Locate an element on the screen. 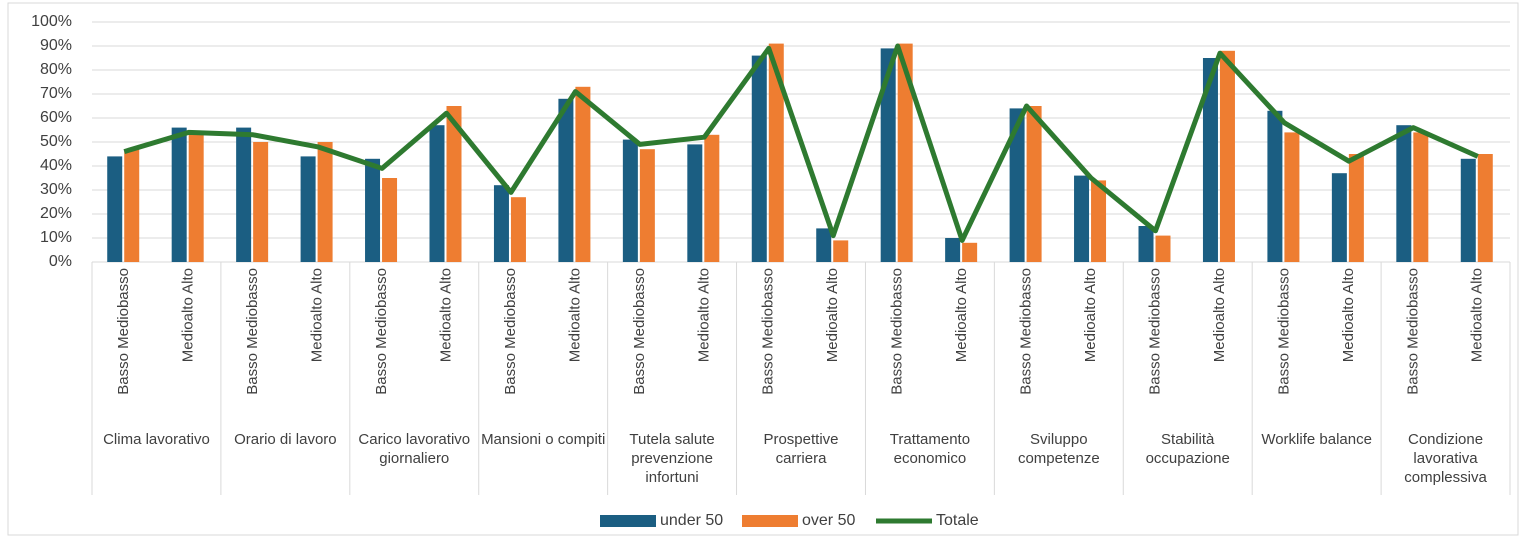 The image size is (1521, 538). group-label: Carico lavorativo giornaliero is located at coordinates (414, 449).